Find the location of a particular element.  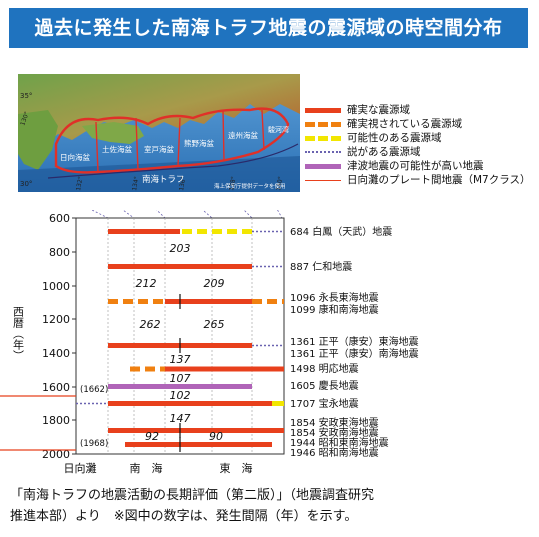

map-connectors is located at coordinates (187, 214).